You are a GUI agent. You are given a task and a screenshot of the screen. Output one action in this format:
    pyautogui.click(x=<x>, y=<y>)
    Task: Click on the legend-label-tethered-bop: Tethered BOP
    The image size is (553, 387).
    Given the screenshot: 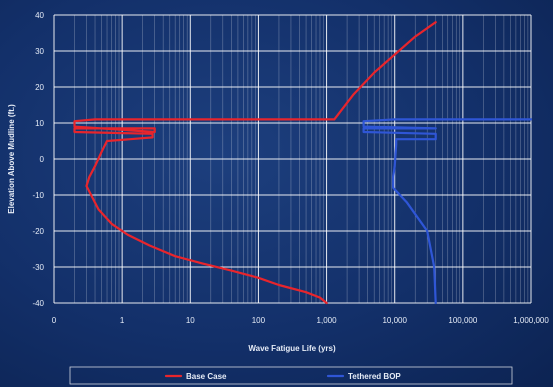 What is the action you would take?
    pyautogui.click(x=374, y=376)
    